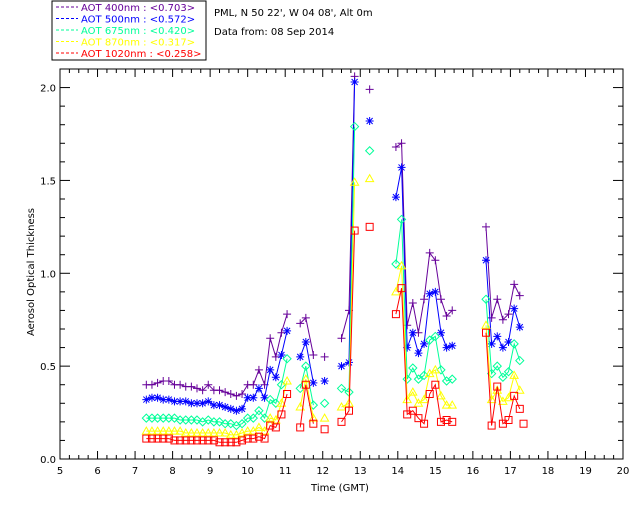 This screenshot has width=640, height=512. I want to click on x-tick-label: 13, so click(360, 471).